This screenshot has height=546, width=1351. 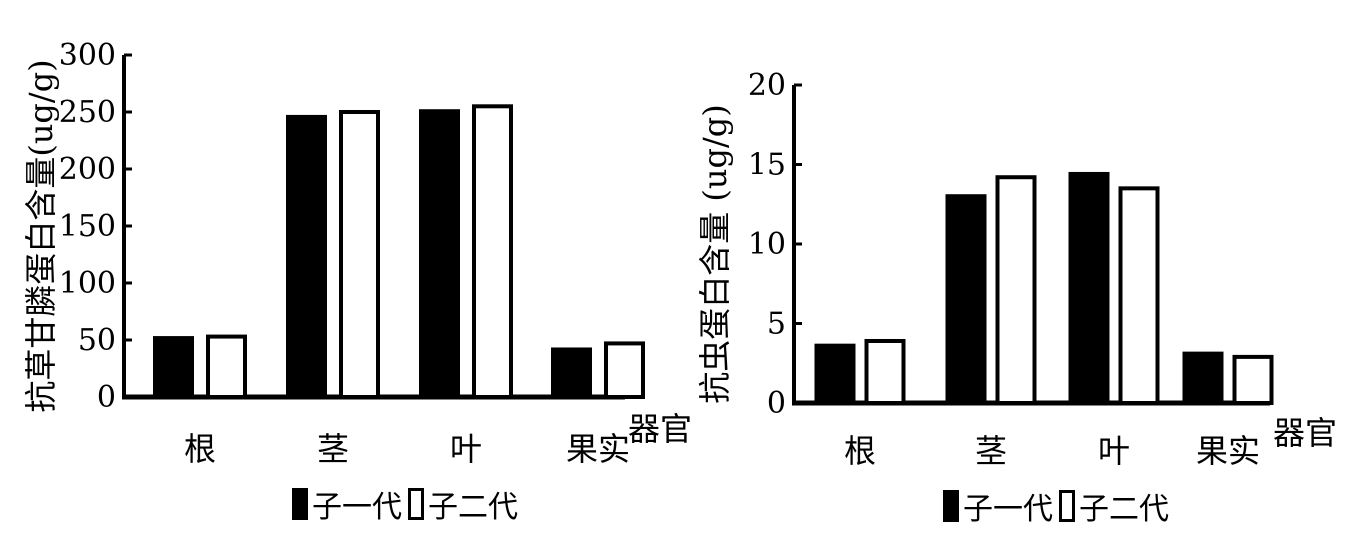 I want to click on y-tick-label: 150, so click(x=87, y=226).